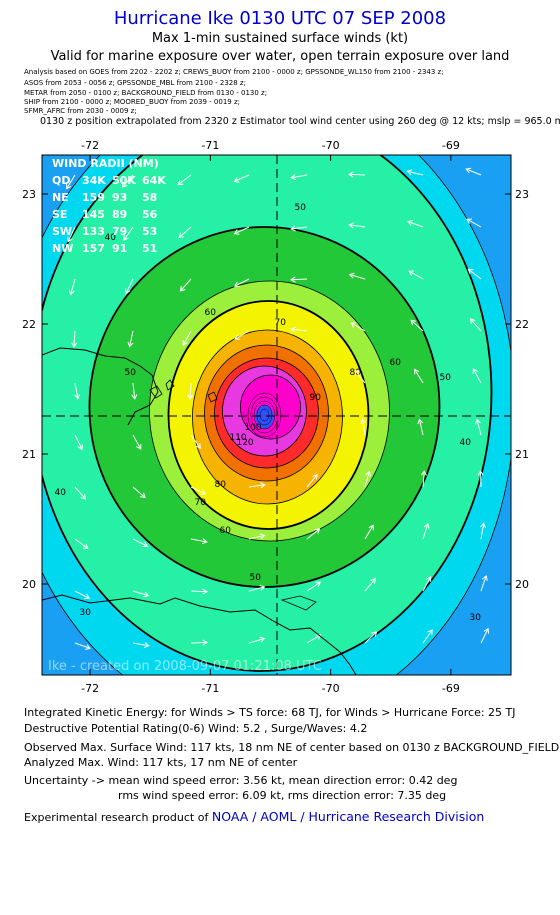 The width and height of the screenshot is (560, 915). Describe the element at coordinates (298, 603) in the screenshot. I see `tortuga-coastline` at that location.